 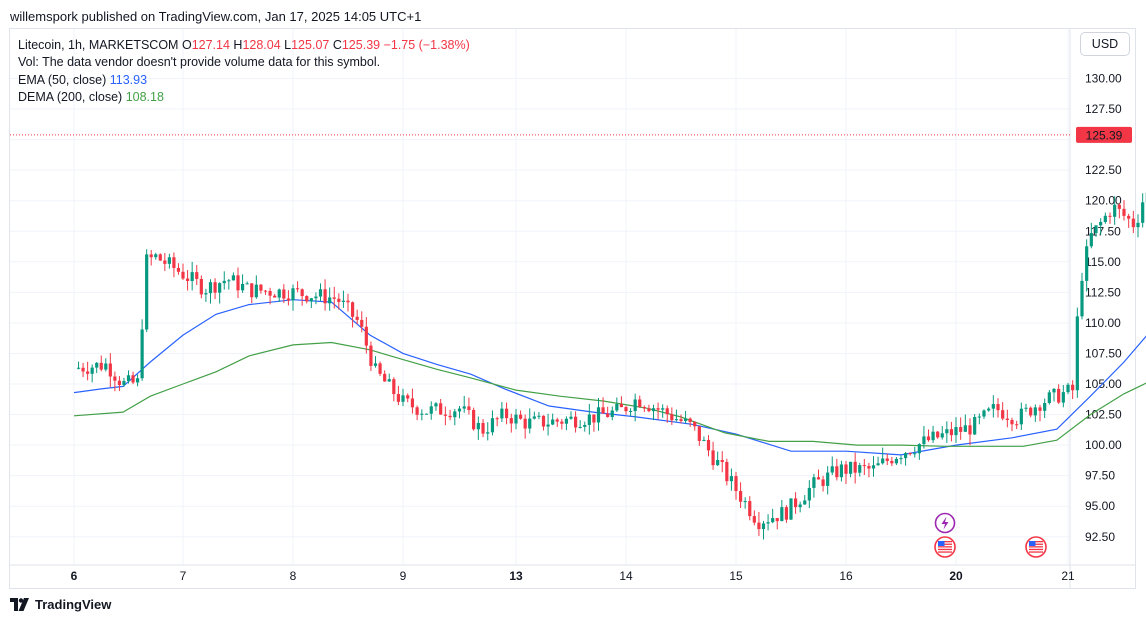 What do you see at coordinates (361, 45) in the screenshot?
I see `close-value: 125.39` at bounding box center [361, 45].